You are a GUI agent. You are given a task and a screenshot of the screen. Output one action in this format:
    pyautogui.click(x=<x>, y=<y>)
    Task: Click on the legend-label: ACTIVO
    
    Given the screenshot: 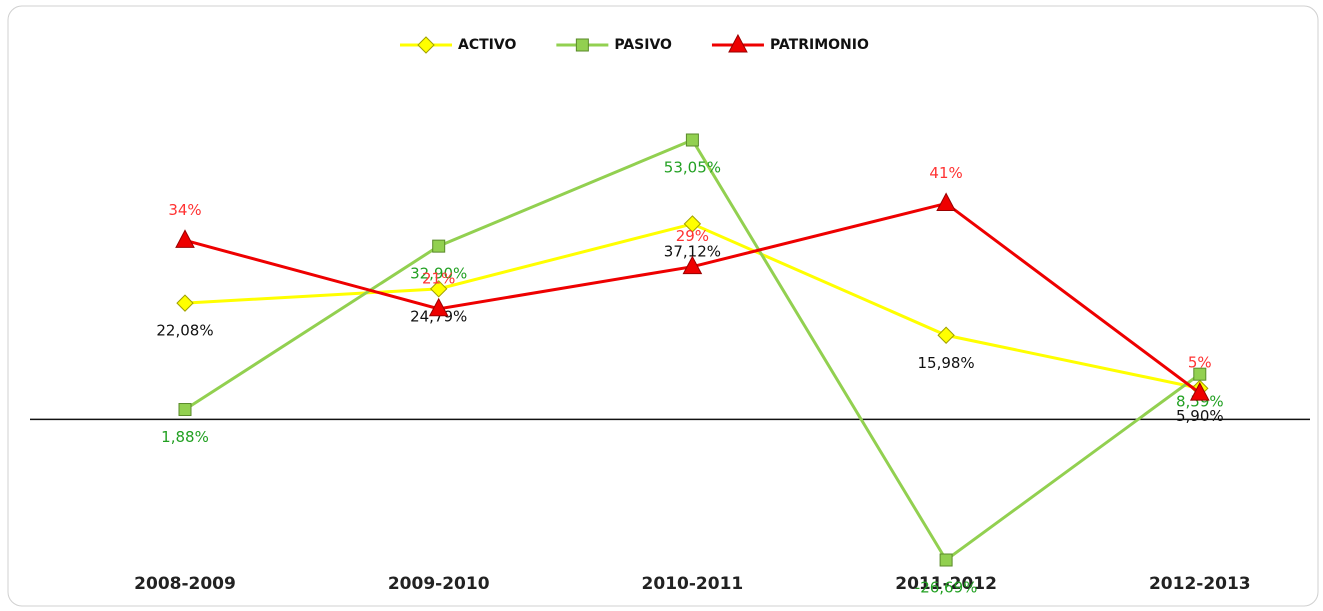 What is the action you would take?
    pyautogui.click(x=487, y=45)
    